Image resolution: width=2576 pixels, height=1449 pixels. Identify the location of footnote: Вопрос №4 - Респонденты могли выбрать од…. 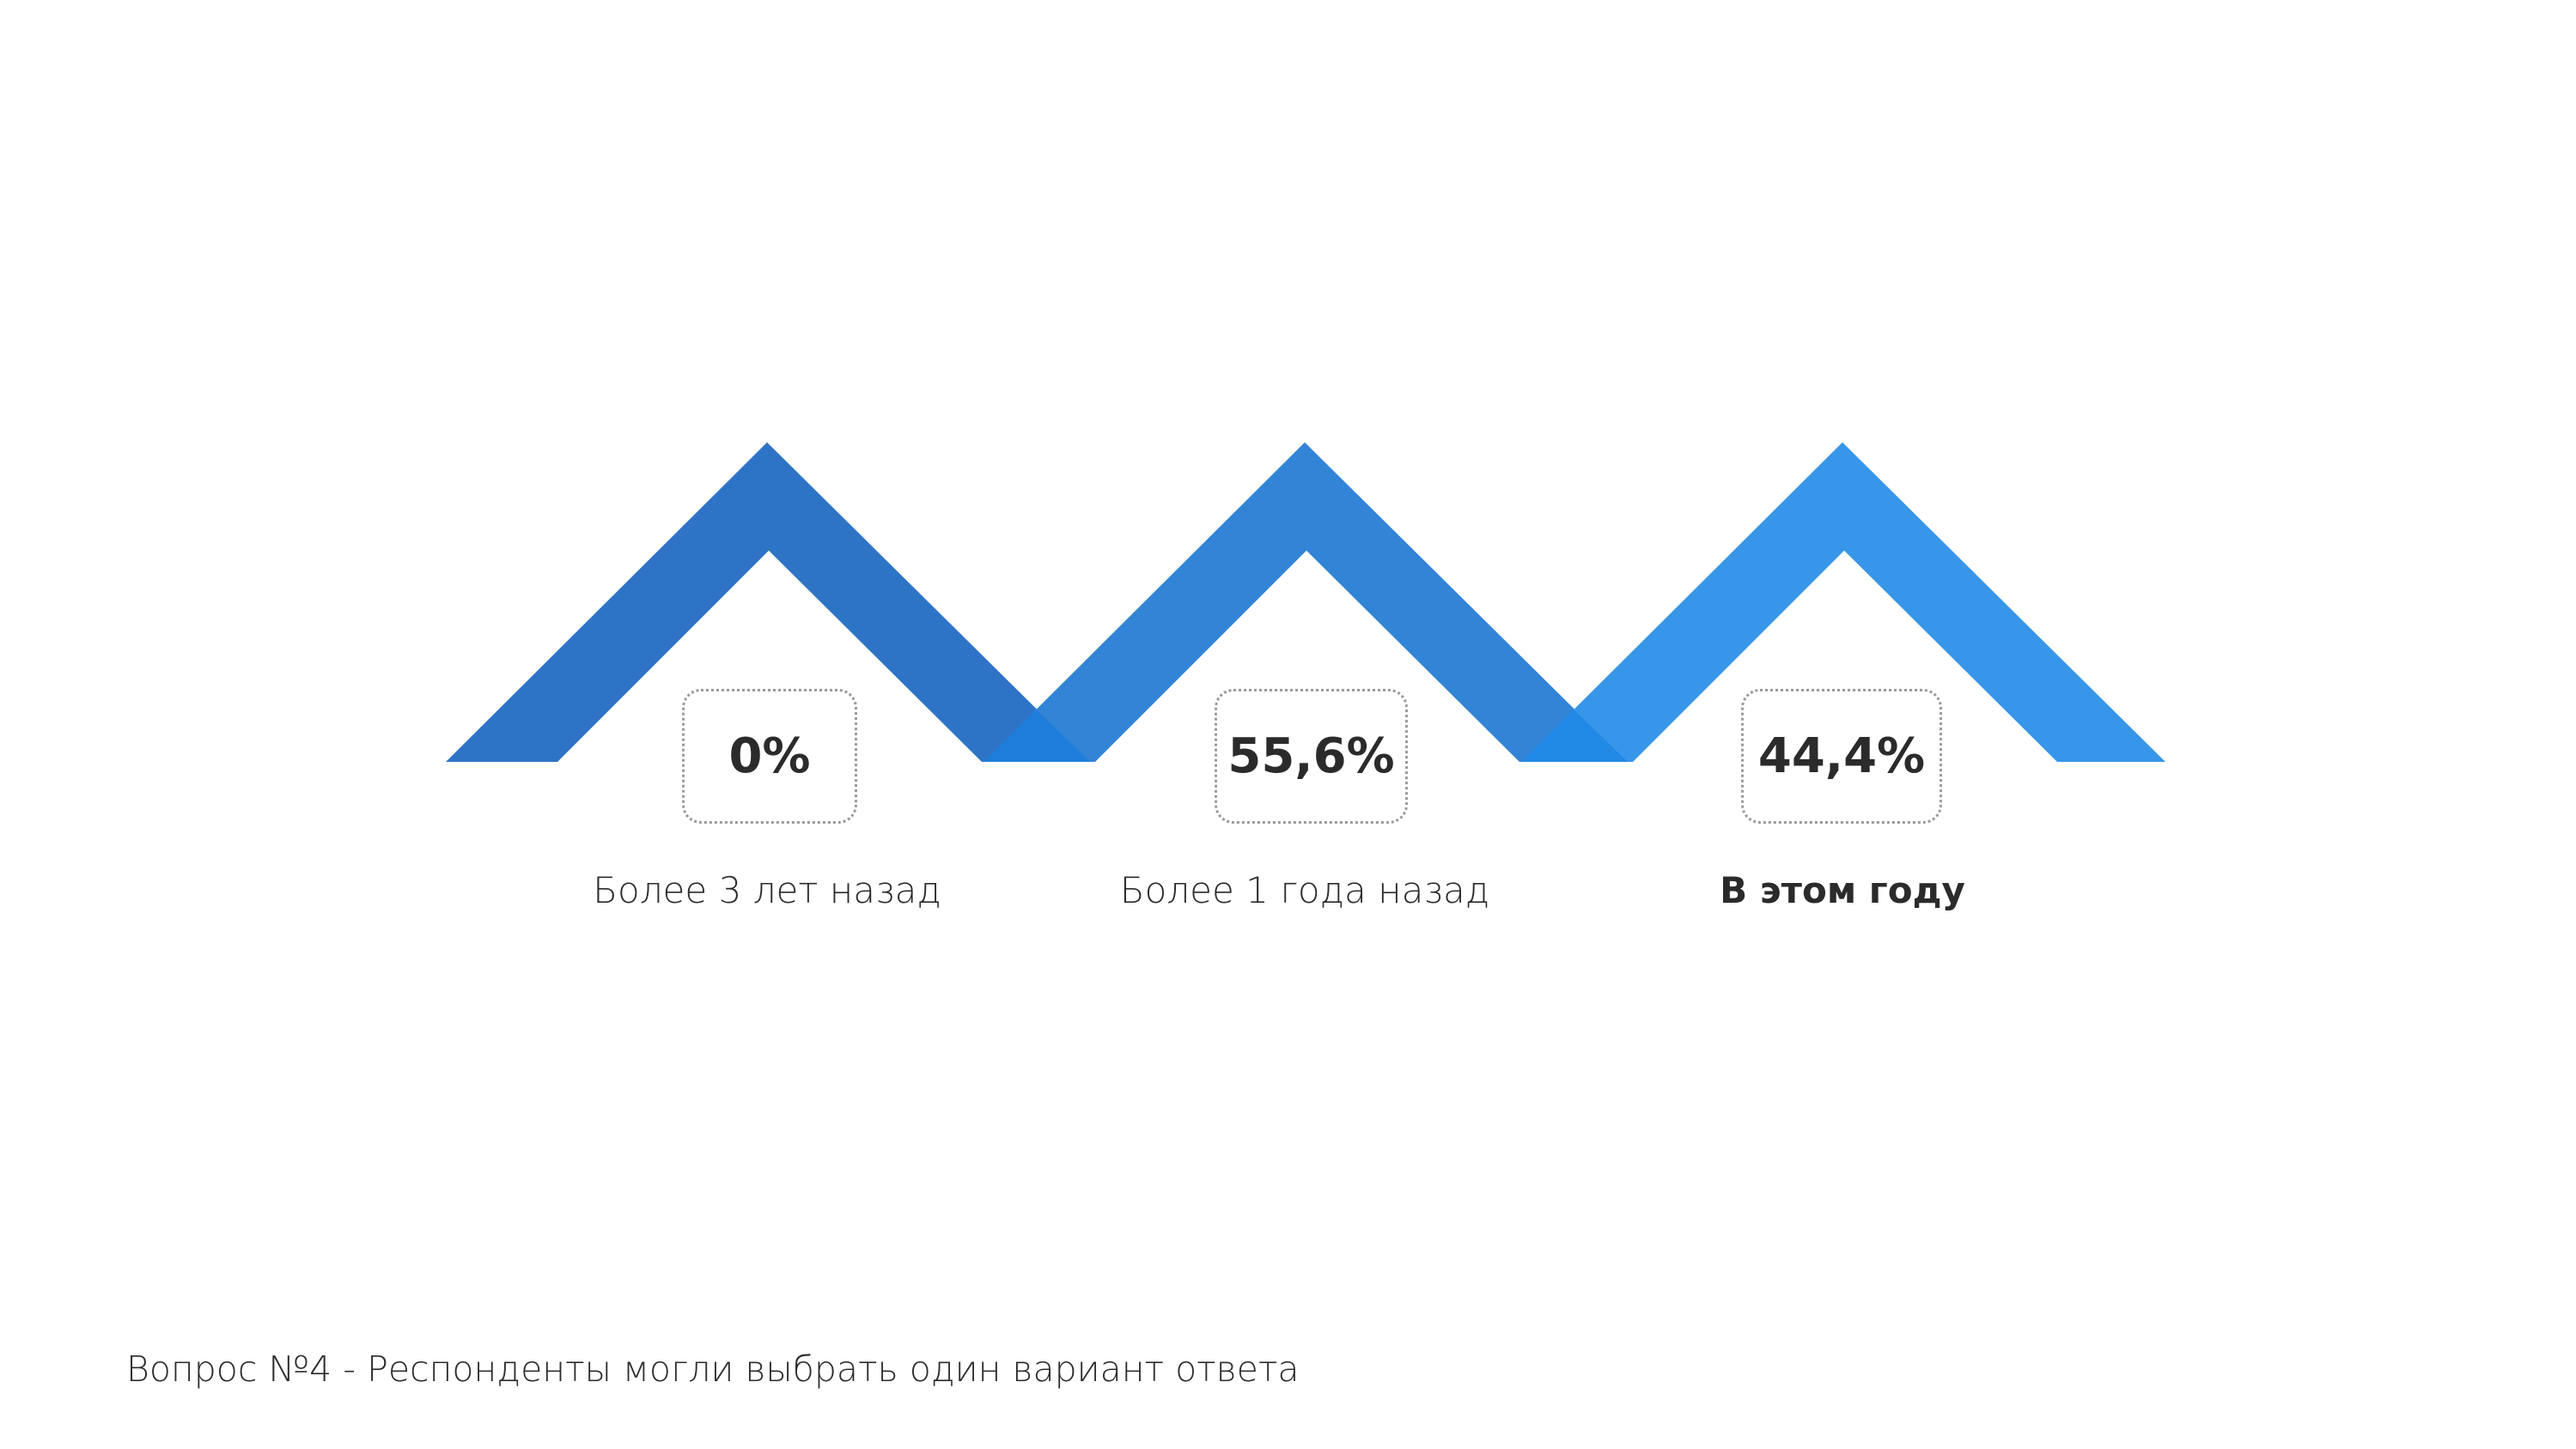
(713, 1369).